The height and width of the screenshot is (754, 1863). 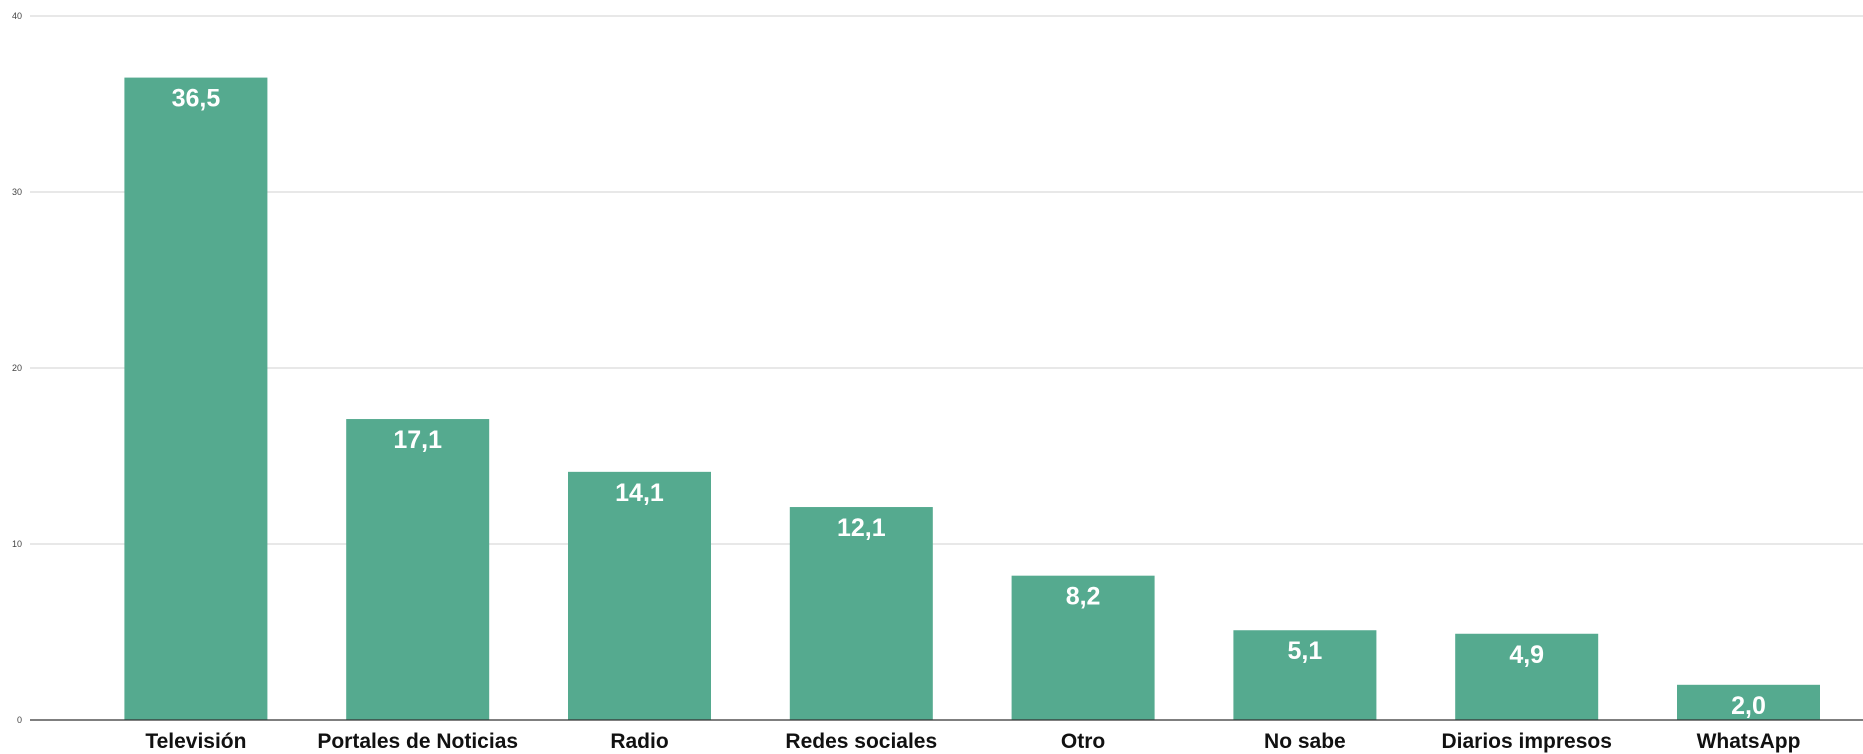 I want to click on x-tick-label-7: WhatsApp, so click(x=1749, y=741).